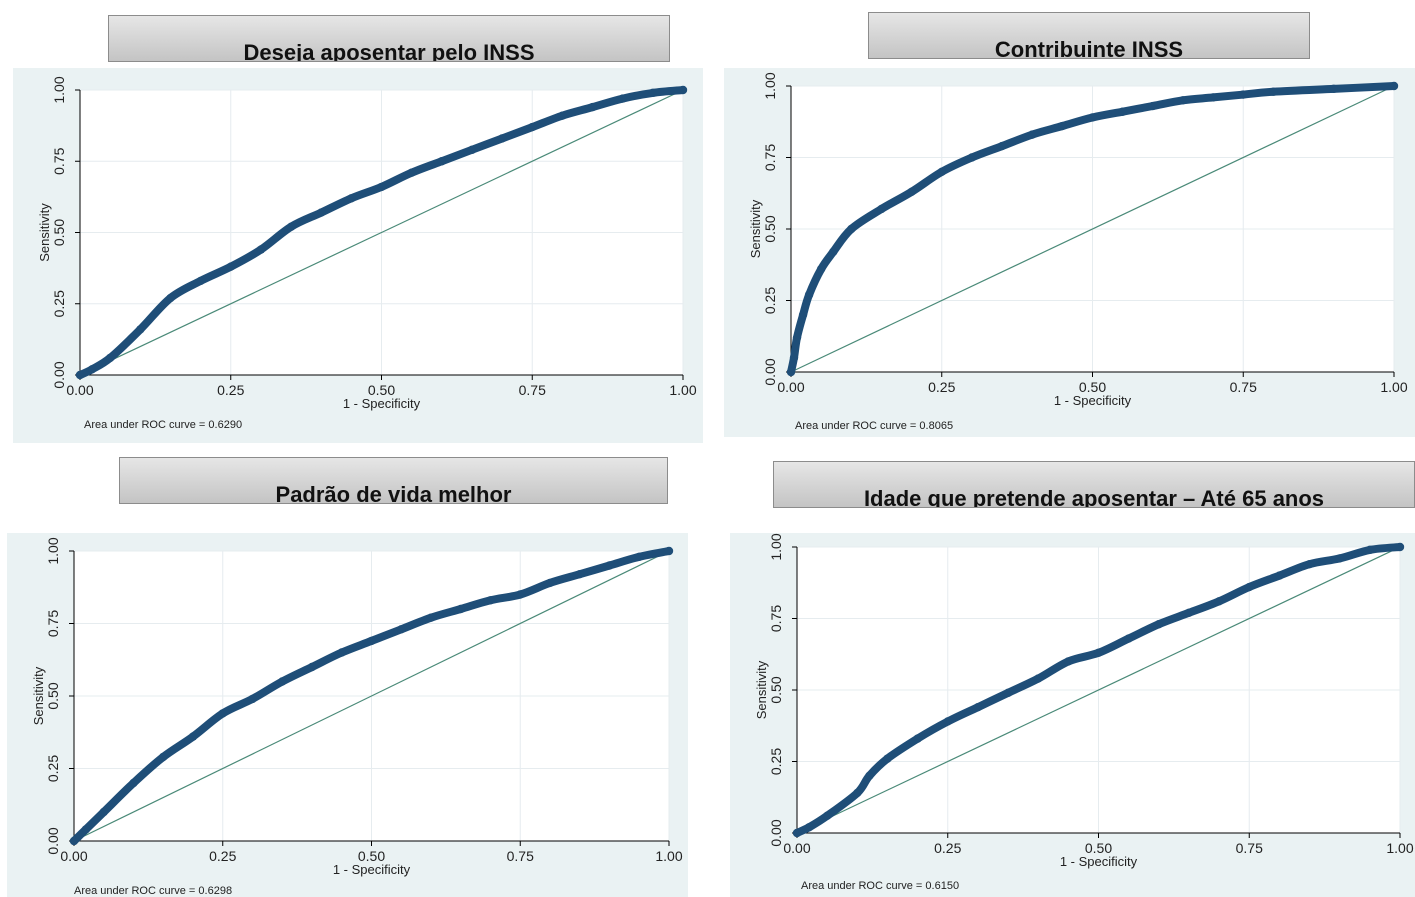  What do you see at coordinates (163, 425) in the screenshot?
I see `auc-annotation: Area under ROC curve = 0.6290` at bounding box center [163, 425].